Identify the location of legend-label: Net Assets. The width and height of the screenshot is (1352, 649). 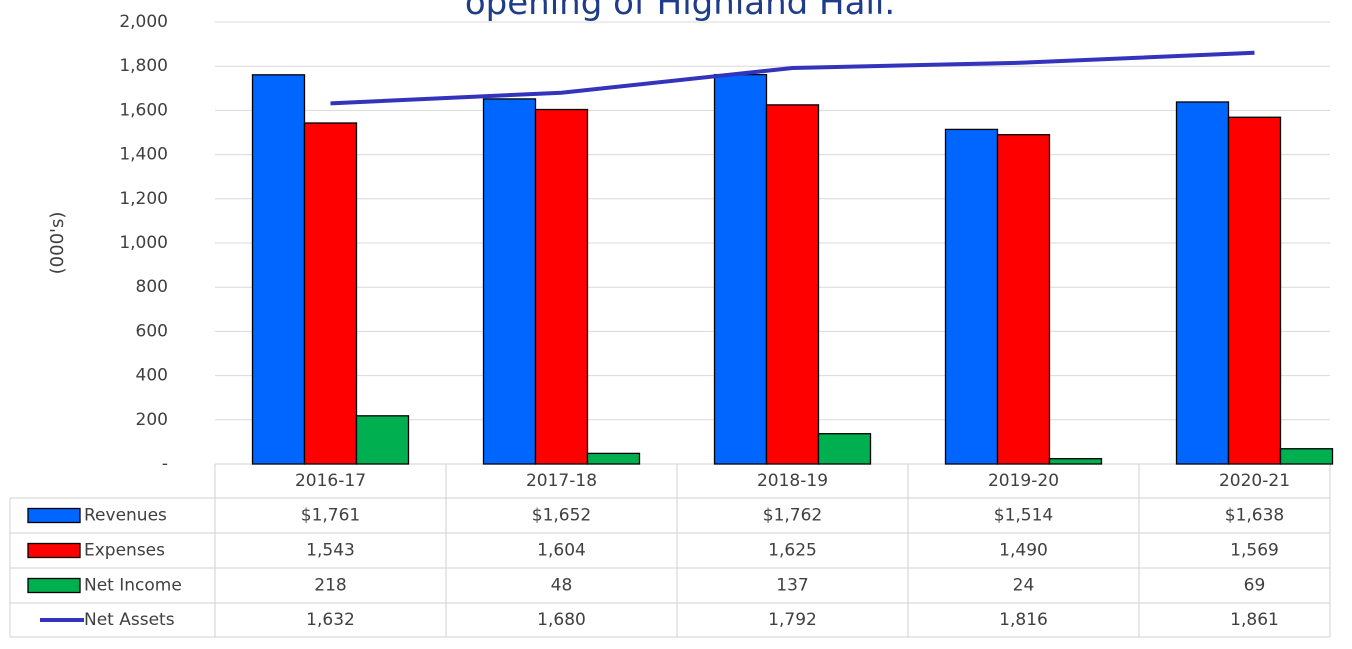
(129, 620).